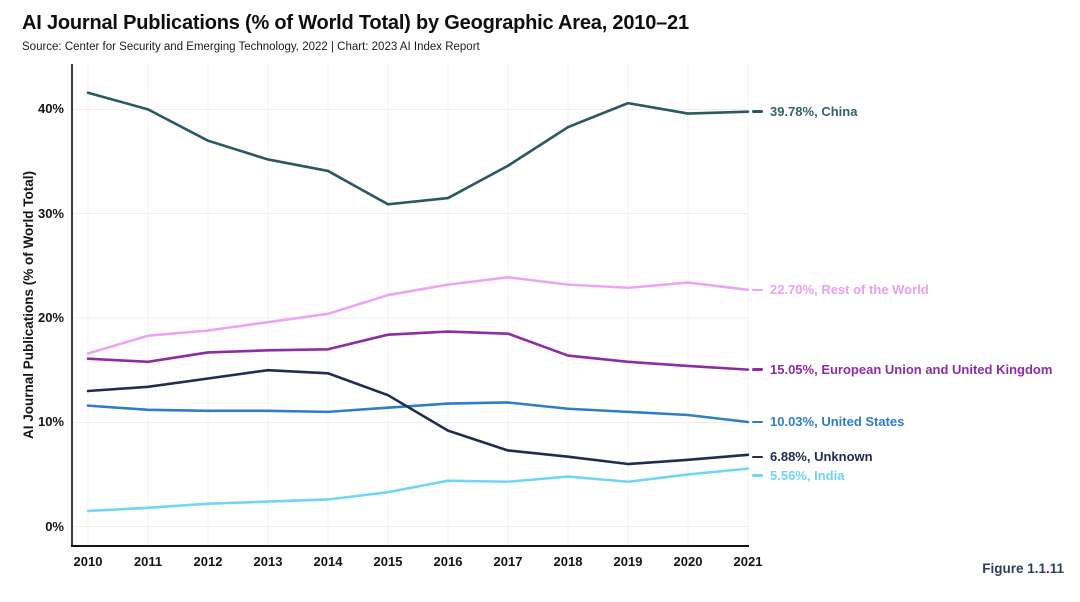 This screenshot has height=602, width=1080. I want to click on y-tick-label: 0%, so click(54, 526).